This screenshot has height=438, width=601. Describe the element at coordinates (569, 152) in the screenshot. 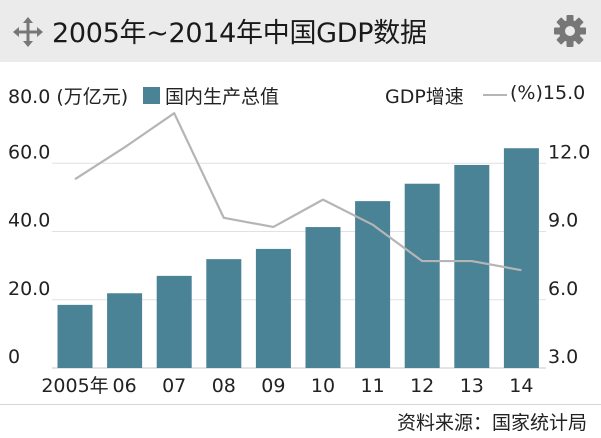

I see `right-tick-label: 12.0` at that location.